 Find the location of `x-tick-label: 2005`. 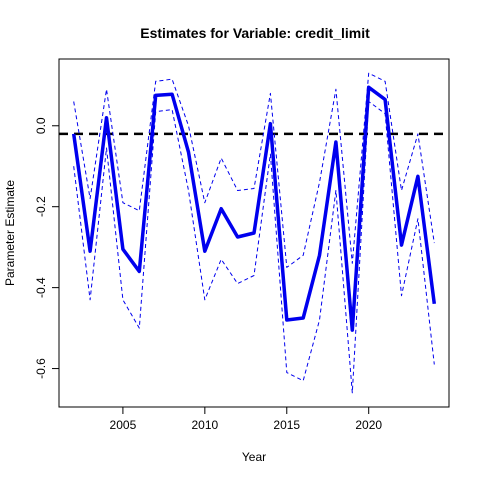

x-tick-label: 2005 is located at coordinates (123, 425).